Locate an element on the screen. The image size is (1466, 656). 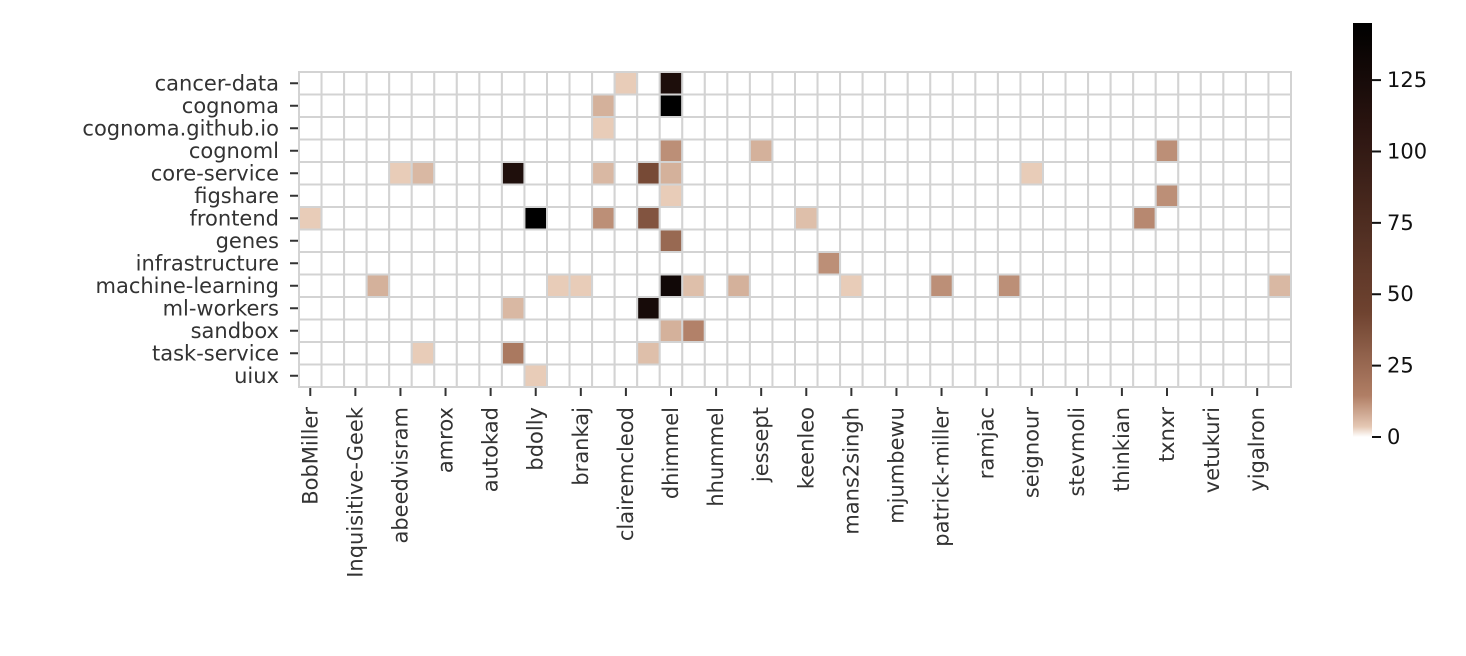
x-tick-label: txnxr is located at coordinates (1167, 434).